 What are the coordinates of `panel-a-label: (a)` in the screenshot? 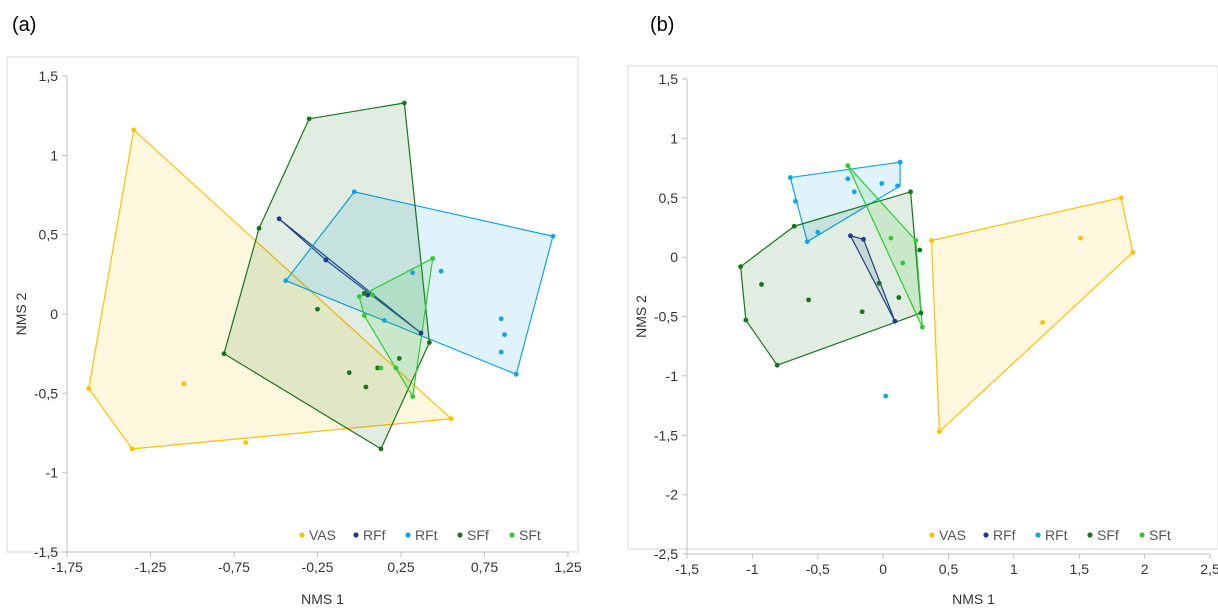 It's located at (24, 25).